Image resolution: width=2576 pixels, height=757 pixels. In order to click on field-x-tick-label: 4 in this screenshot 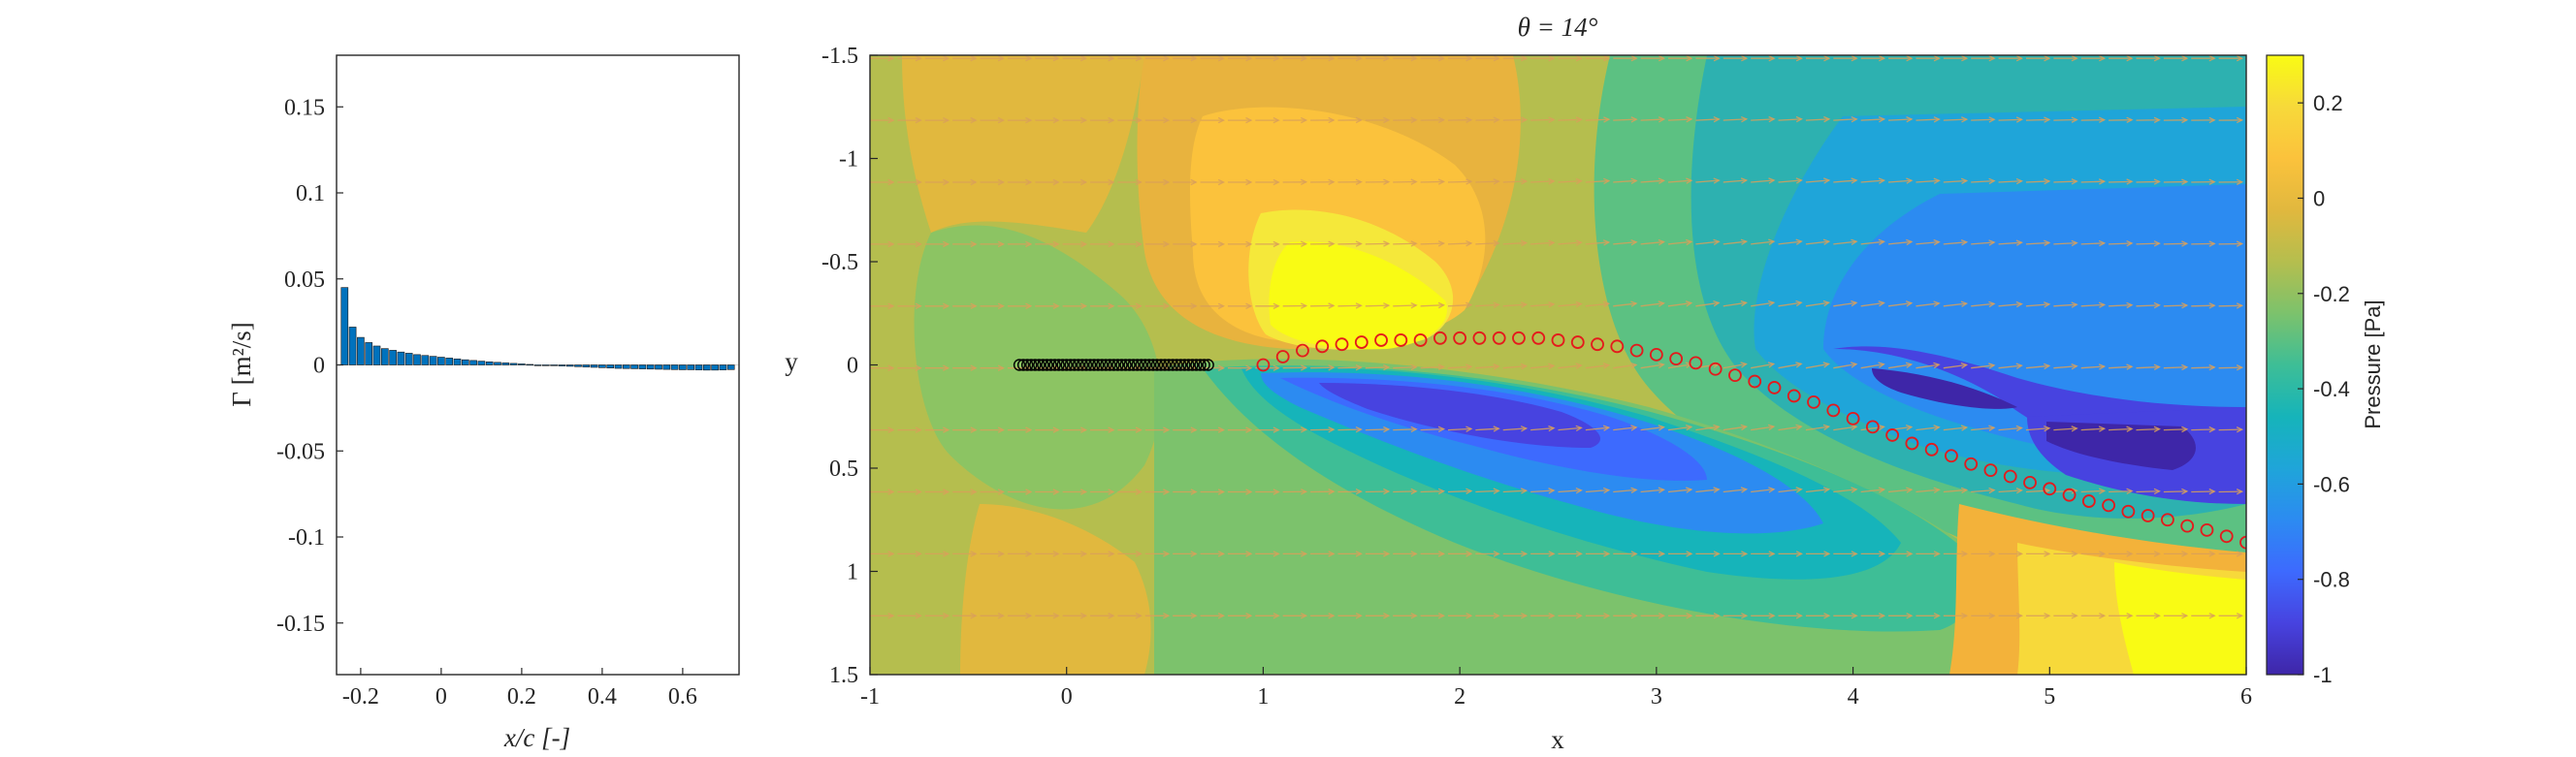, I will do `click(1853, 697)`.